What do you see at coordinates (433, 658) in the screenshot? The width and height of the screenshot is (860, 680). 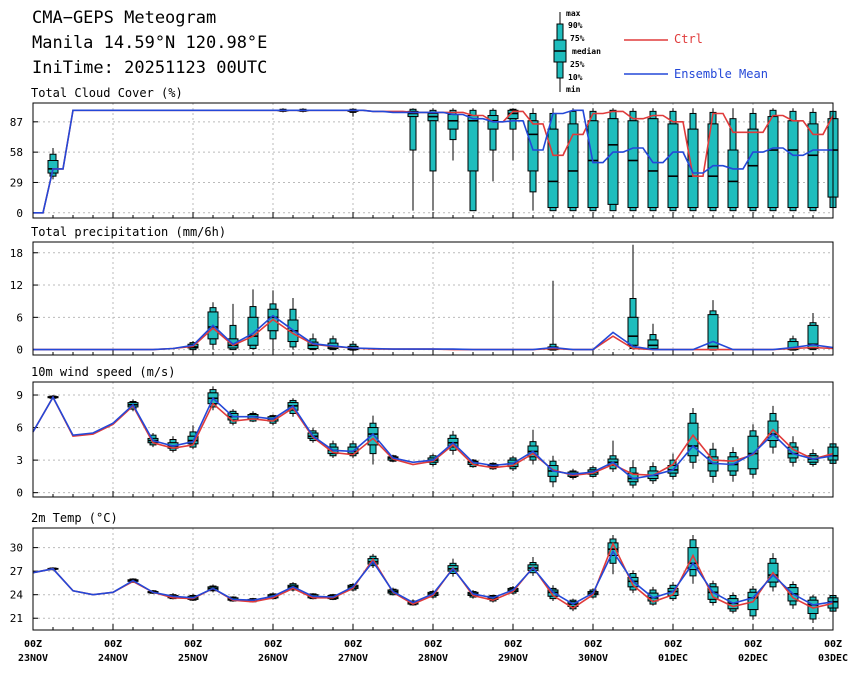 I see `x-tick-label-date: 28NOV` at bounding box center [433, 658].